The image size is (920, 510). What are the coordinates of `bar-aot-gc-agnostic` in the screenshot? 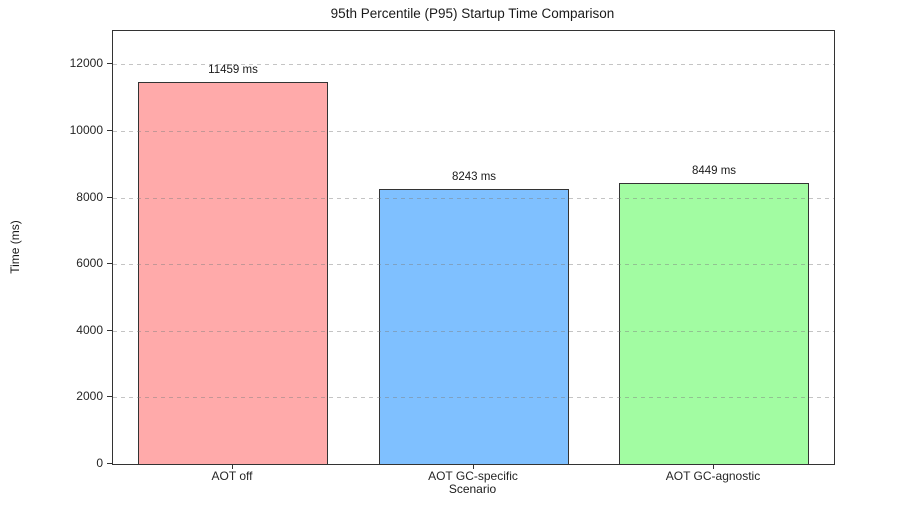 It's located at (714, 323).